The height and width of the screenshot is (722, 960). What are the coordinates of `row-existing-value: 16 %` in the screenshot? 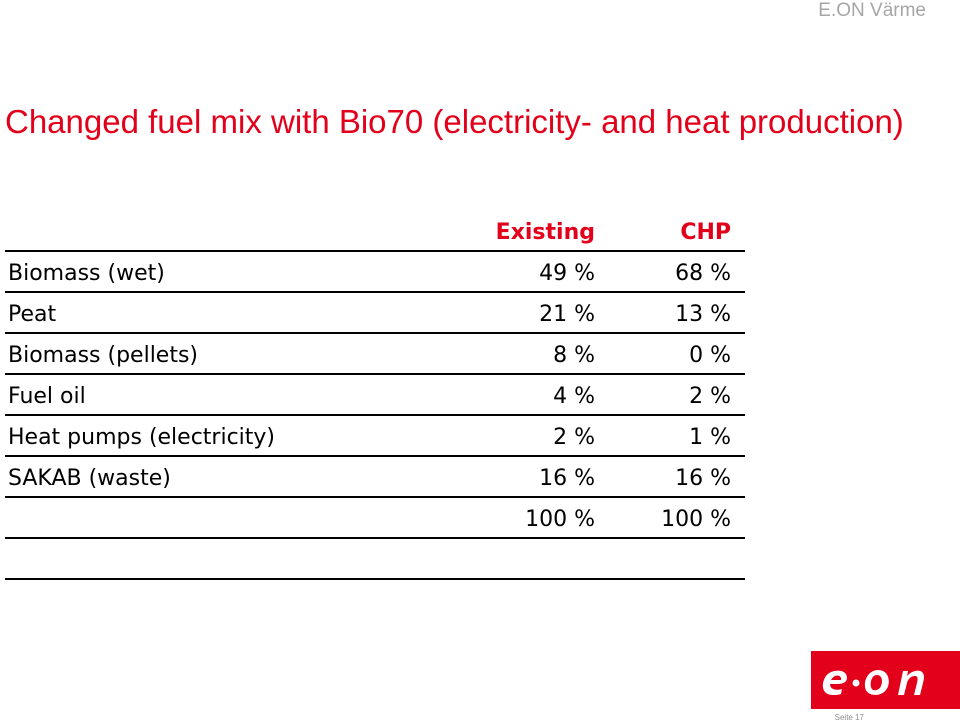 It's located at (567, 478).